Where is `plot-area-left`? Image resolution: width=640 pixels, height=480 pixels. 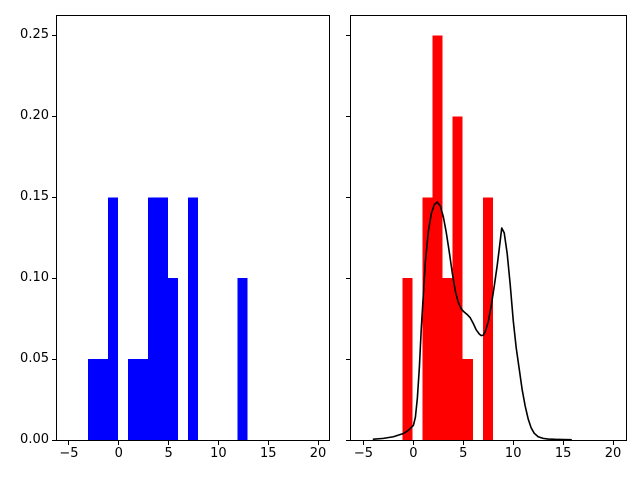 plot-area-left is located at coordinates (167, 318).